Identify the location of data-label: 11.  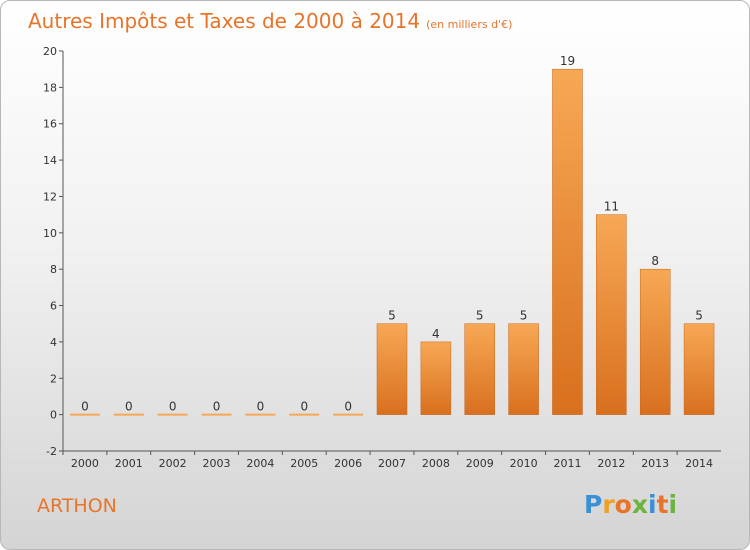
(611, 207).